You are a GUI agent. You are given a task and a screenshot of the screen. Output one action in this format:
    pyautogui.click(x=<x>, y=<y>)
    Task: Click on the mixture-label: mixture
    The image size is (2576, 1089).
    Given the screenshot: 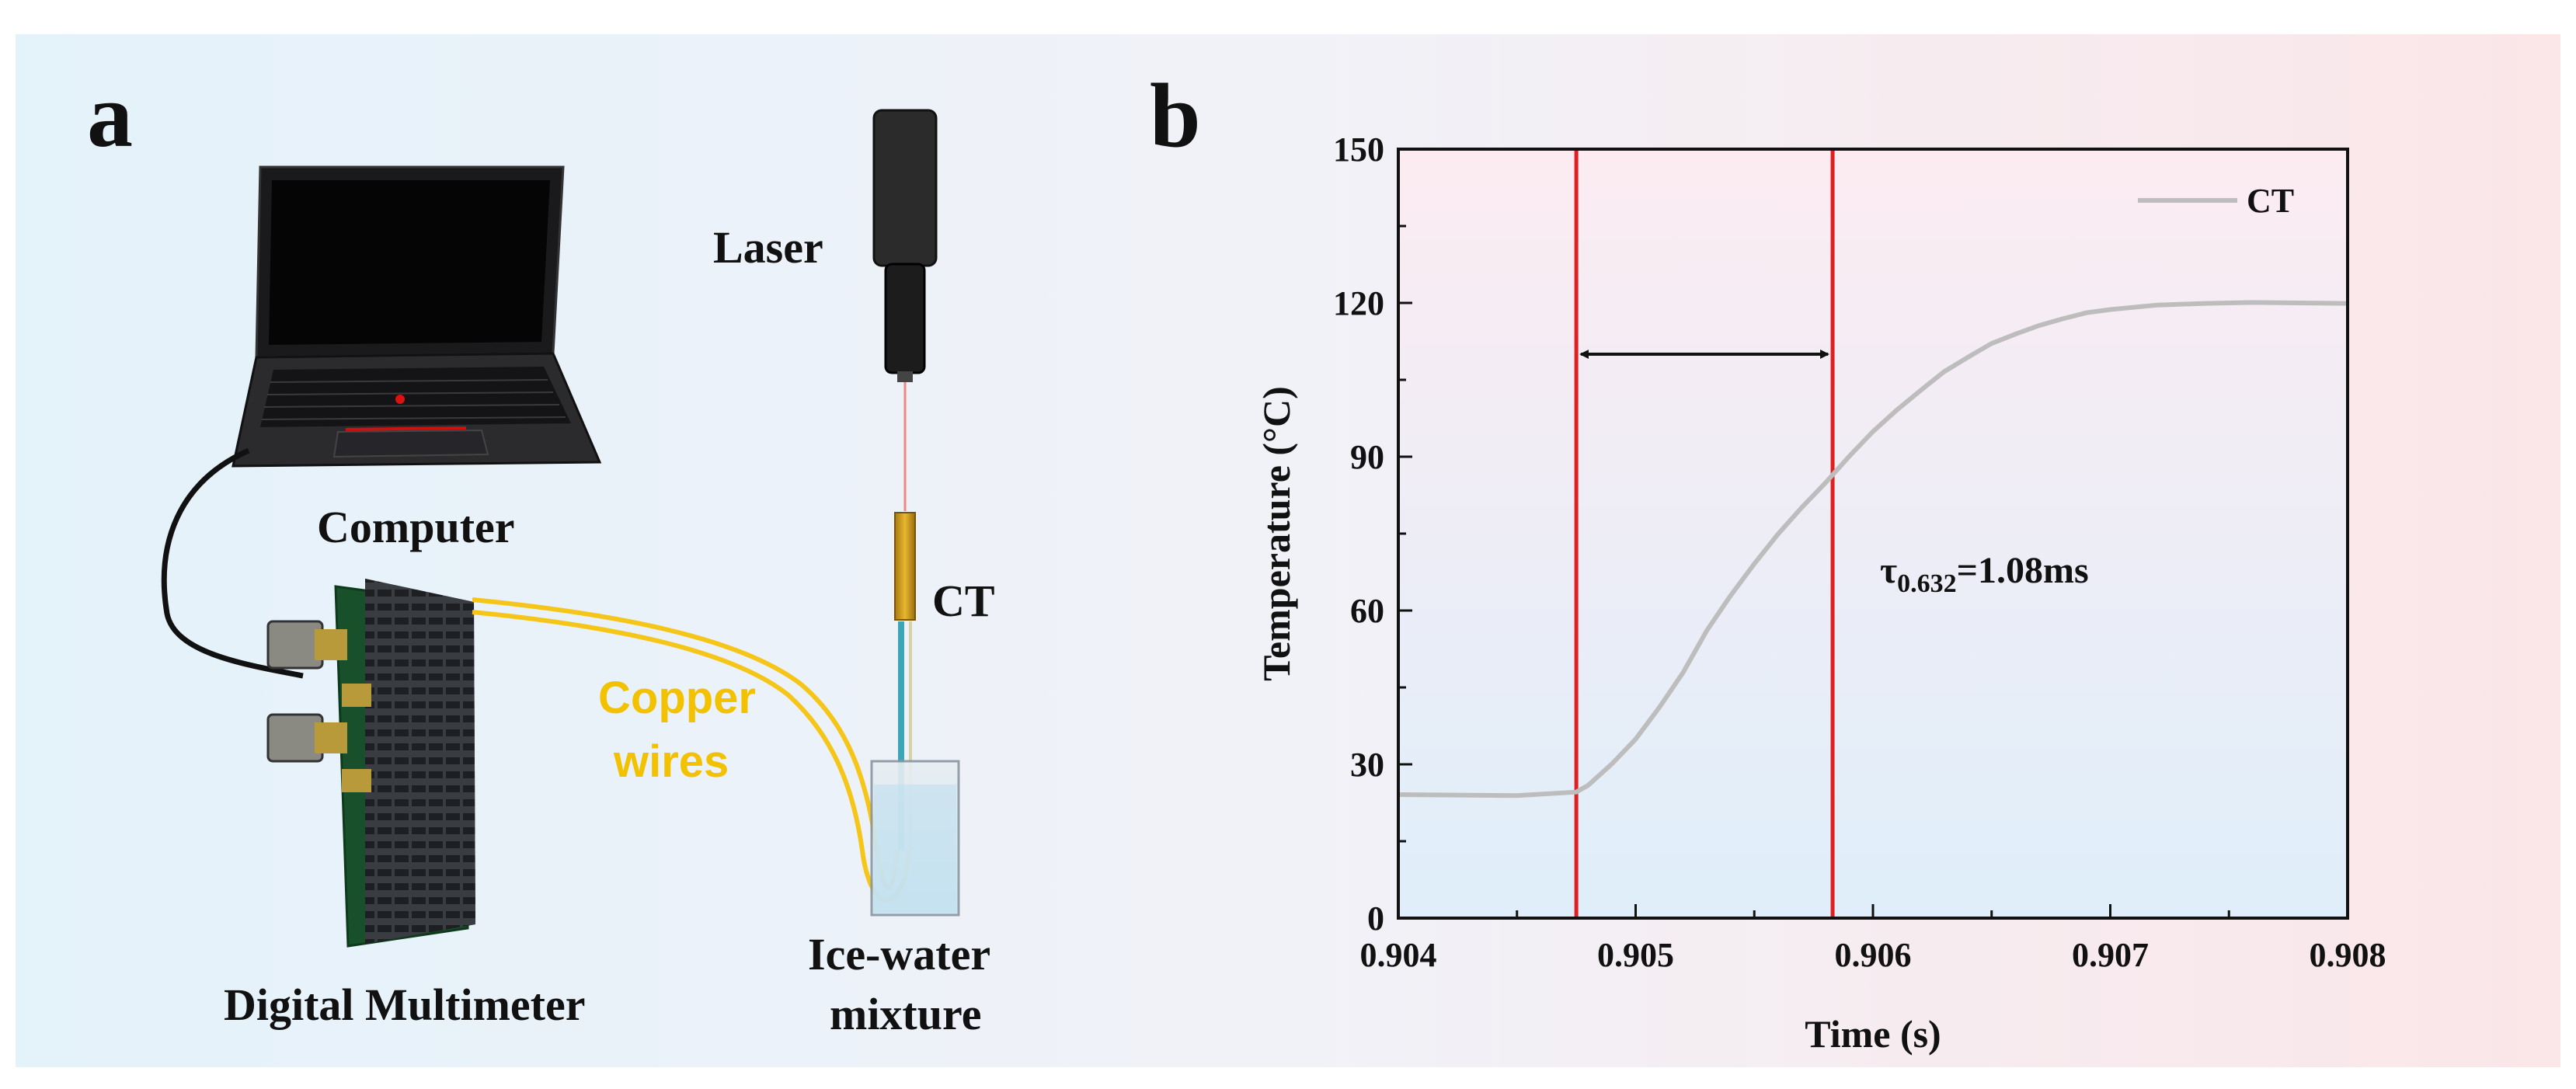 What is the action you would take?
    pyautogui.click(x=905, y=1014)
    